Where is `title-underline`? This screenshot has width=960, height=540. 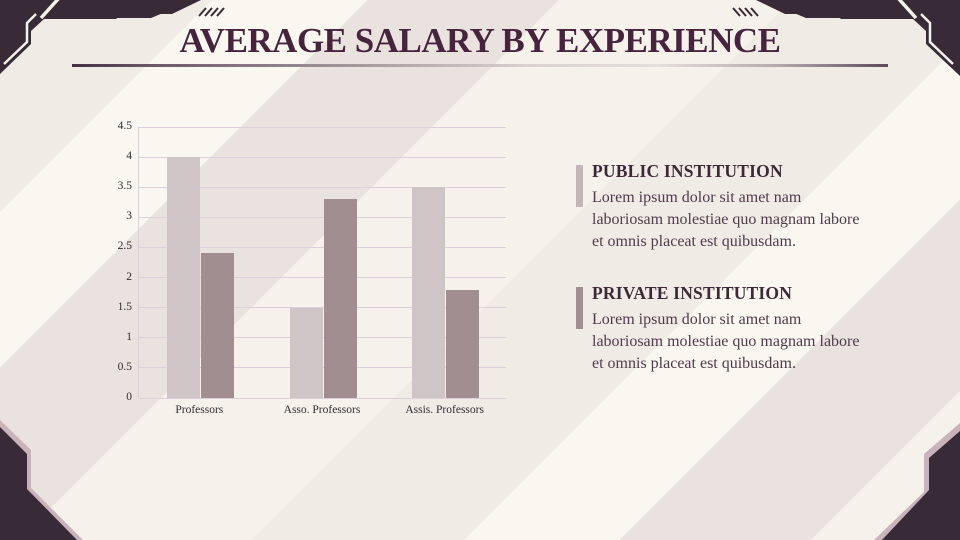
title-underline is located at coordinates (480, 65).